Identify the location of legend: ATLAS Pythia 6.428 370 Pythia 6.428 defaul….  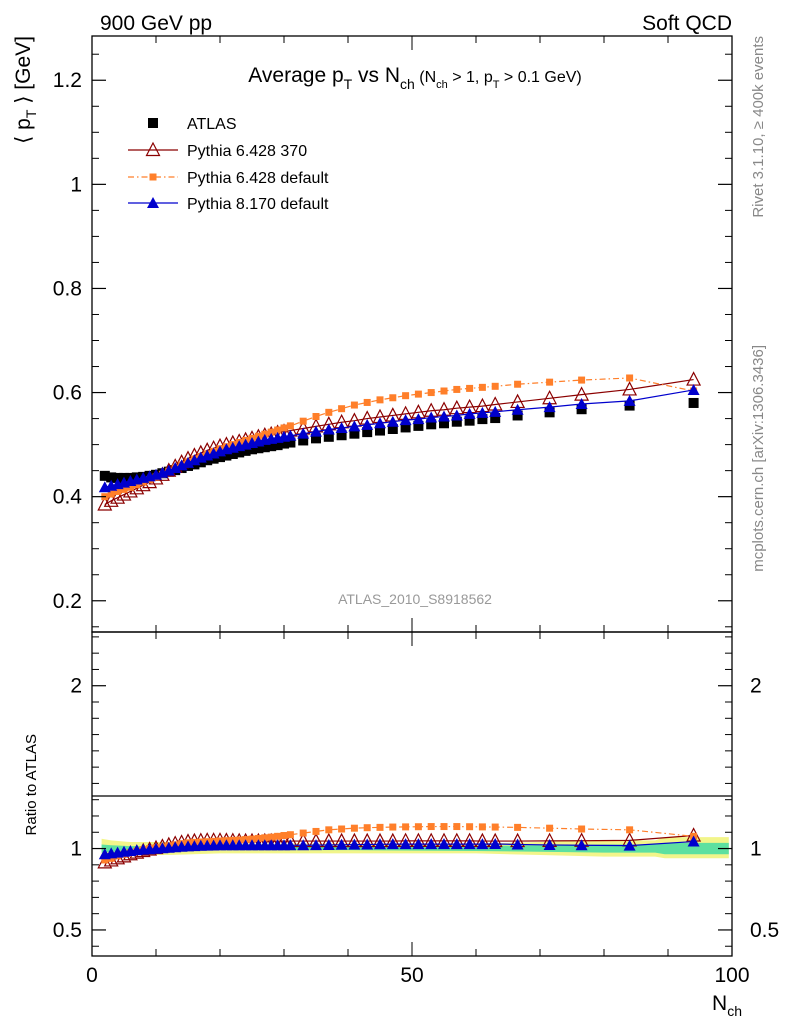
(228, 164).